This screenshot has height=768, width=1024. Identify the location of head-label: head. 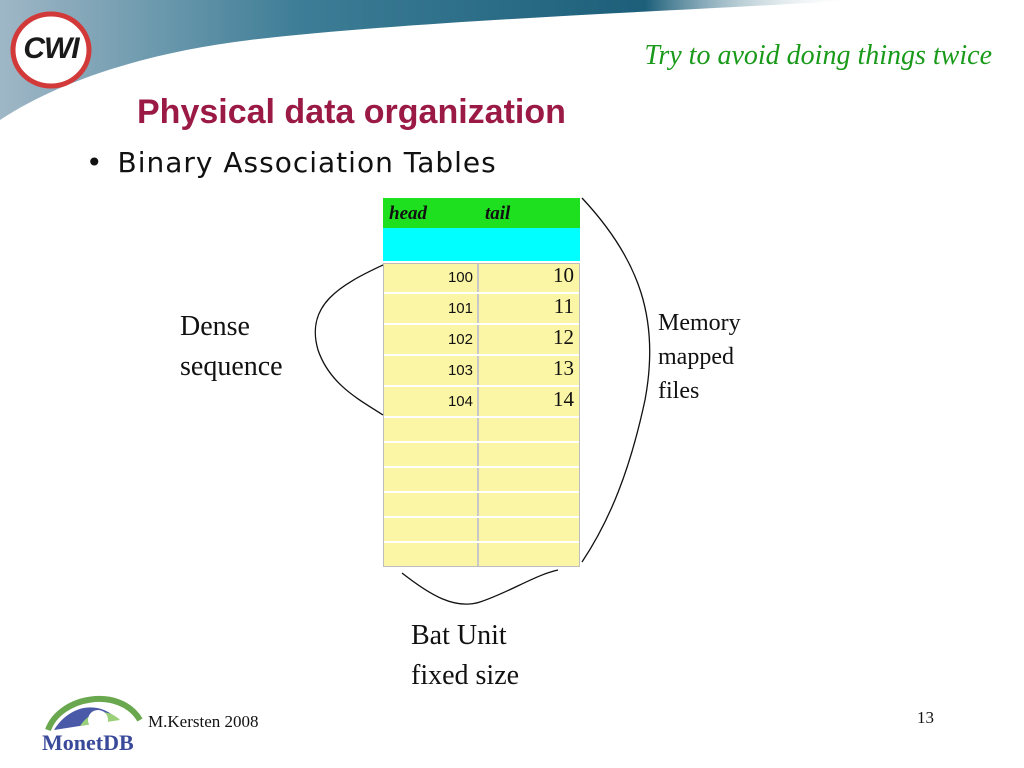
(408, 213).